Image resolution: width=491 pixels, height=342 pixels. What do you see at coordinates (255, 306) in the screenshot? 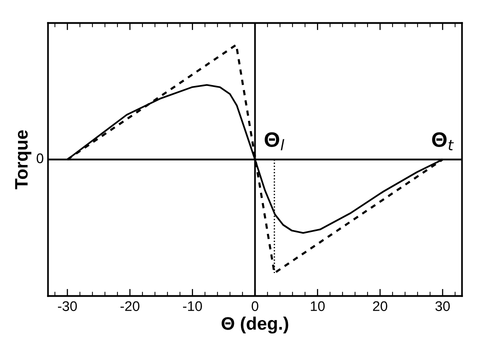
I see `x-tick-label: 0` at bounding box center [255, 306].